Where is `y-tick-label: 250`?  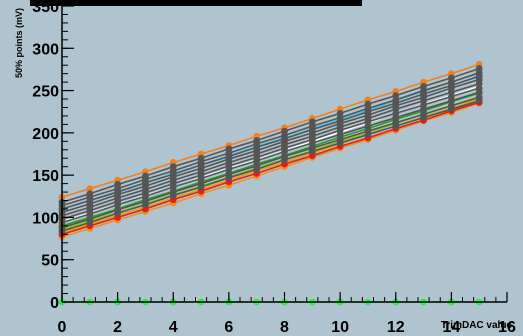
y-tick-label: 250 is located at coordinates (45, 92).